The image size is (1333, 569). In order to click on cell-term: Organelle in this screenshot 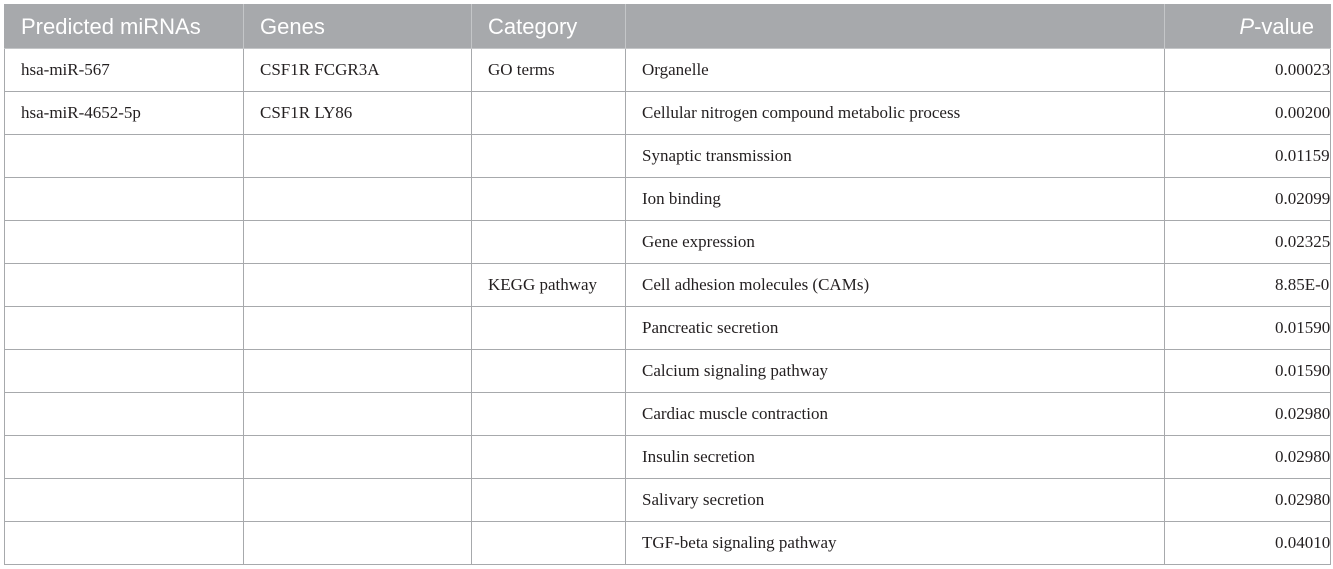, I will do `click(895, 70)`.